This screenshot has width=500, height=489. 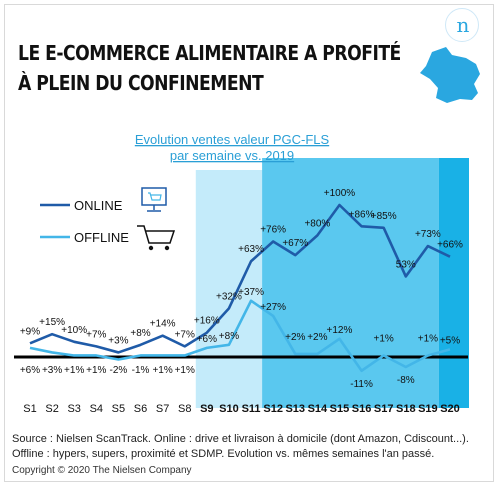 I want to click on x-tick-label: S15, so click(x=340, y=409).